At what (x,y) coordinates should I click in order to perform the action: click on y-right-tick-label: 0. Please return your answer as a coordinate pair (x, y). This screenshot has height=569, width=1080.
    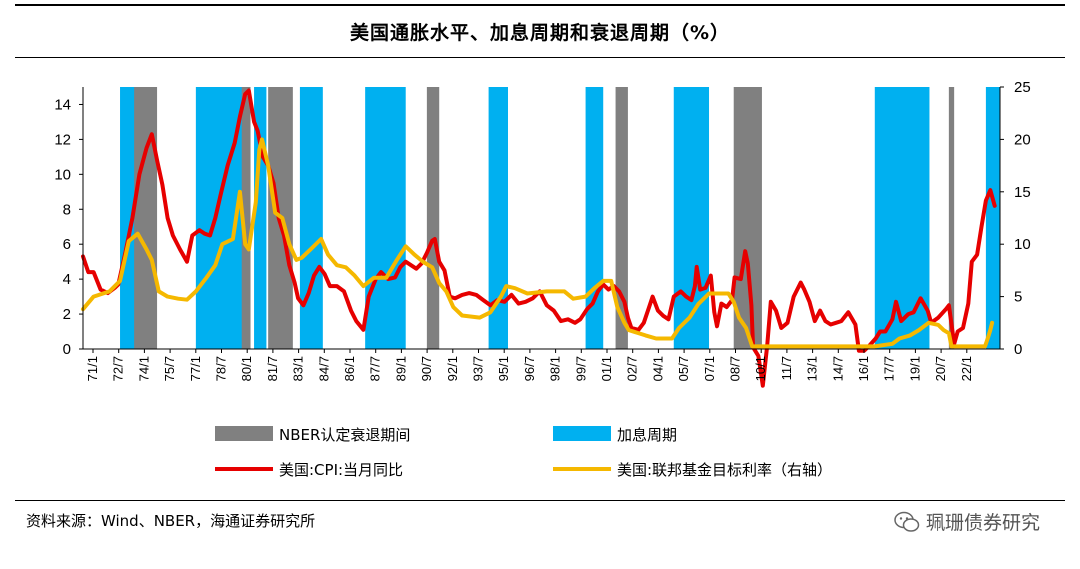
    Looking at the image, I should click on (1018, 349).